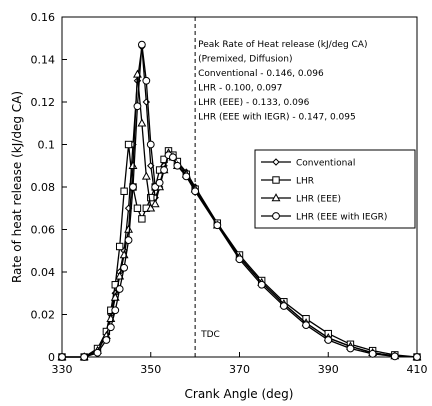  I want to click on legend-entry: LHR, so click(287, 181).